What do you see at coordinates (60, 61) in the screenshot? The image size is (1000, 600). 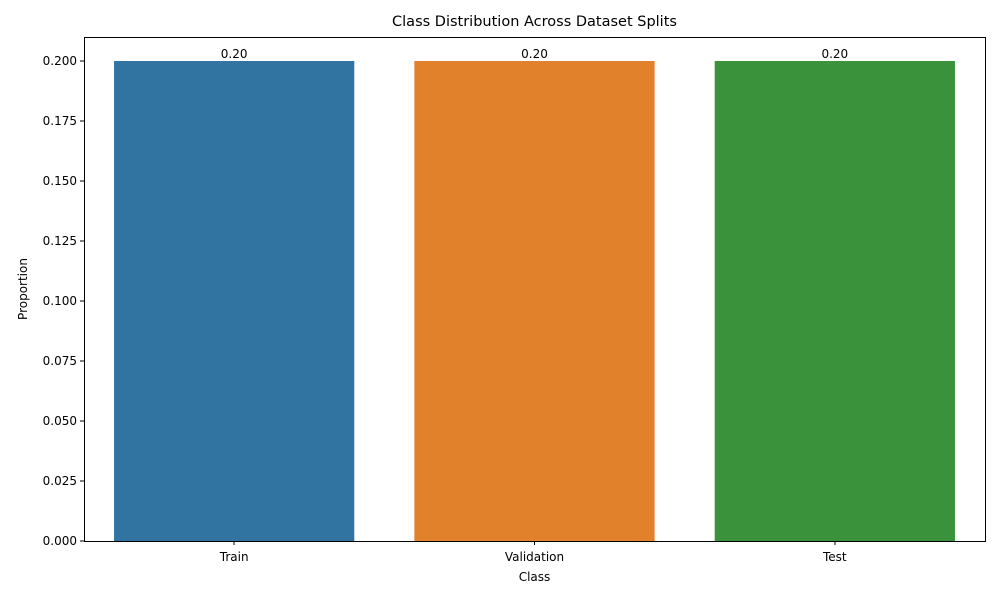 I see `y-tick-label: 0.200` at bounding box center [60, 61].